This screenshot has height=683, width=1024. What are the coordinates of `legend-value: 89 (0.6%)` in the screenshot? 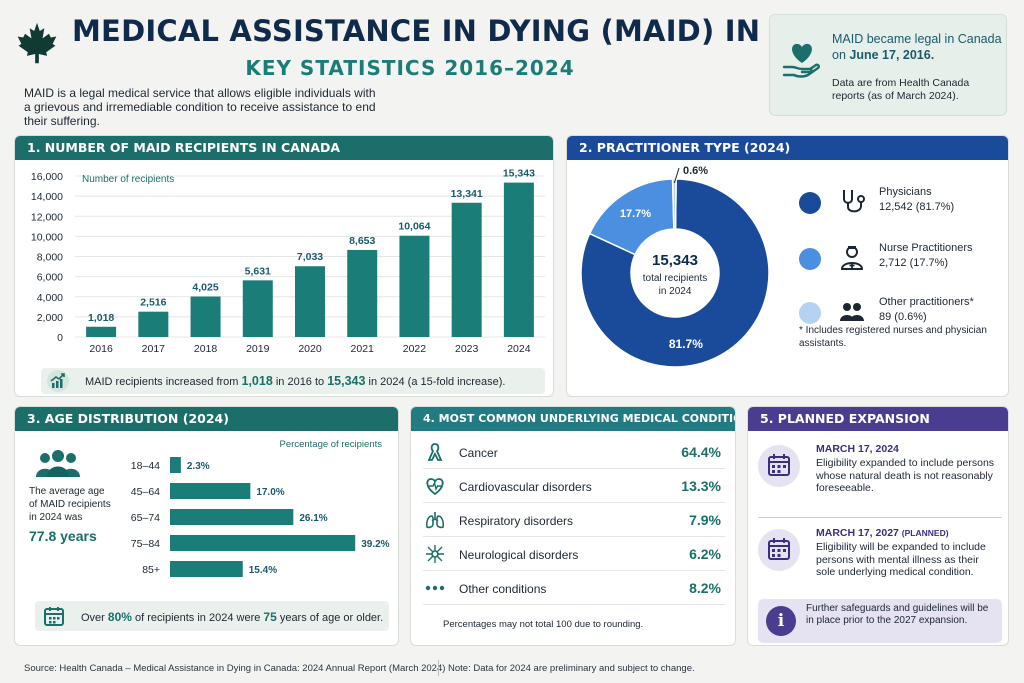 It's located at (903, 317).